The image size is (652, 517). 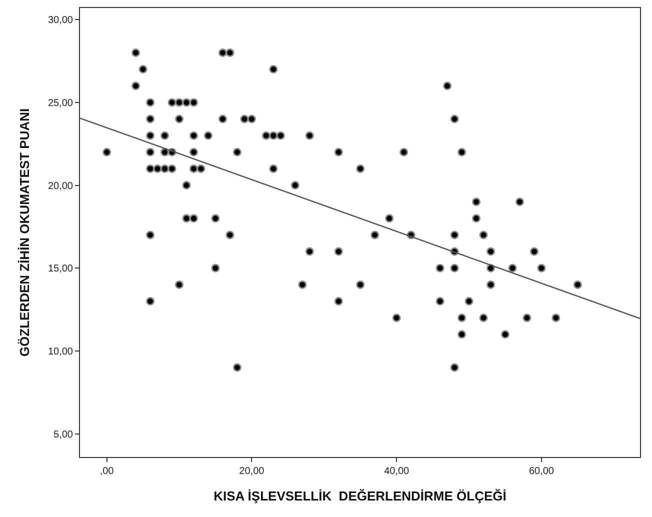 I want to click on x-tick-label: ,00, so click(x=107, y=471).